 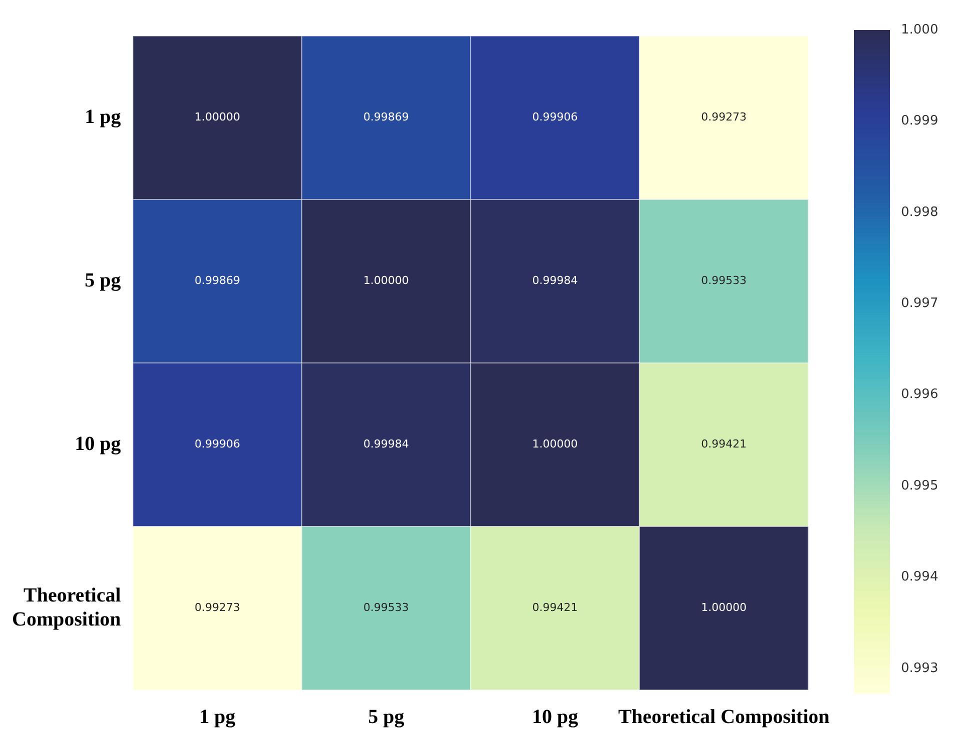 I want to click on color-bar-label: 0.993, so click(x=919, y=668).